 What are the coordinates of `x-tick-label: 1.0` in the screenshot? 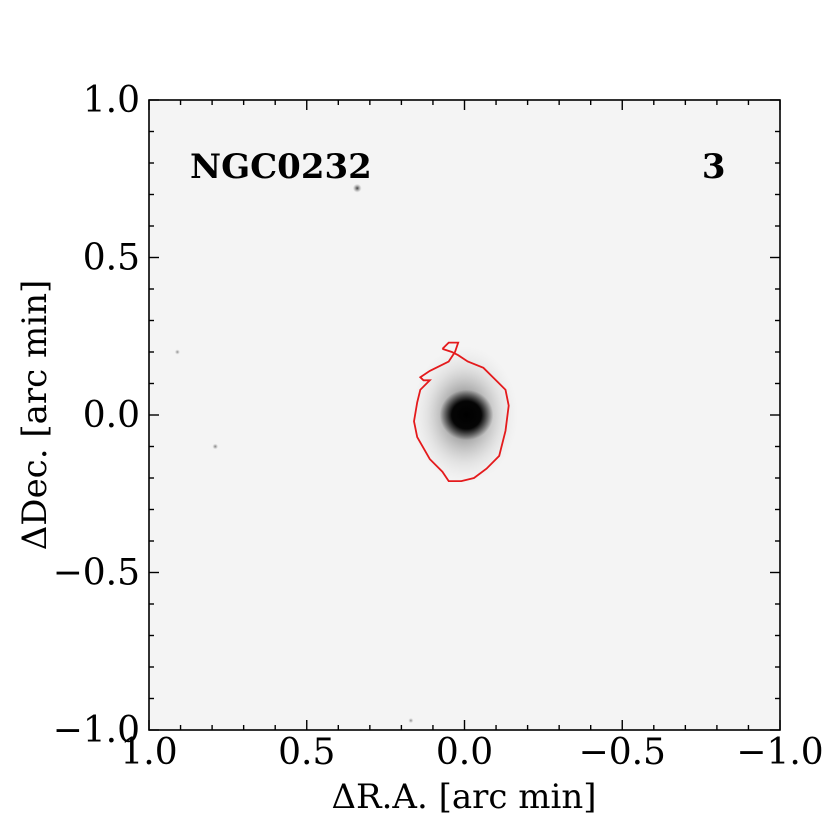 It's located at (148, 752).